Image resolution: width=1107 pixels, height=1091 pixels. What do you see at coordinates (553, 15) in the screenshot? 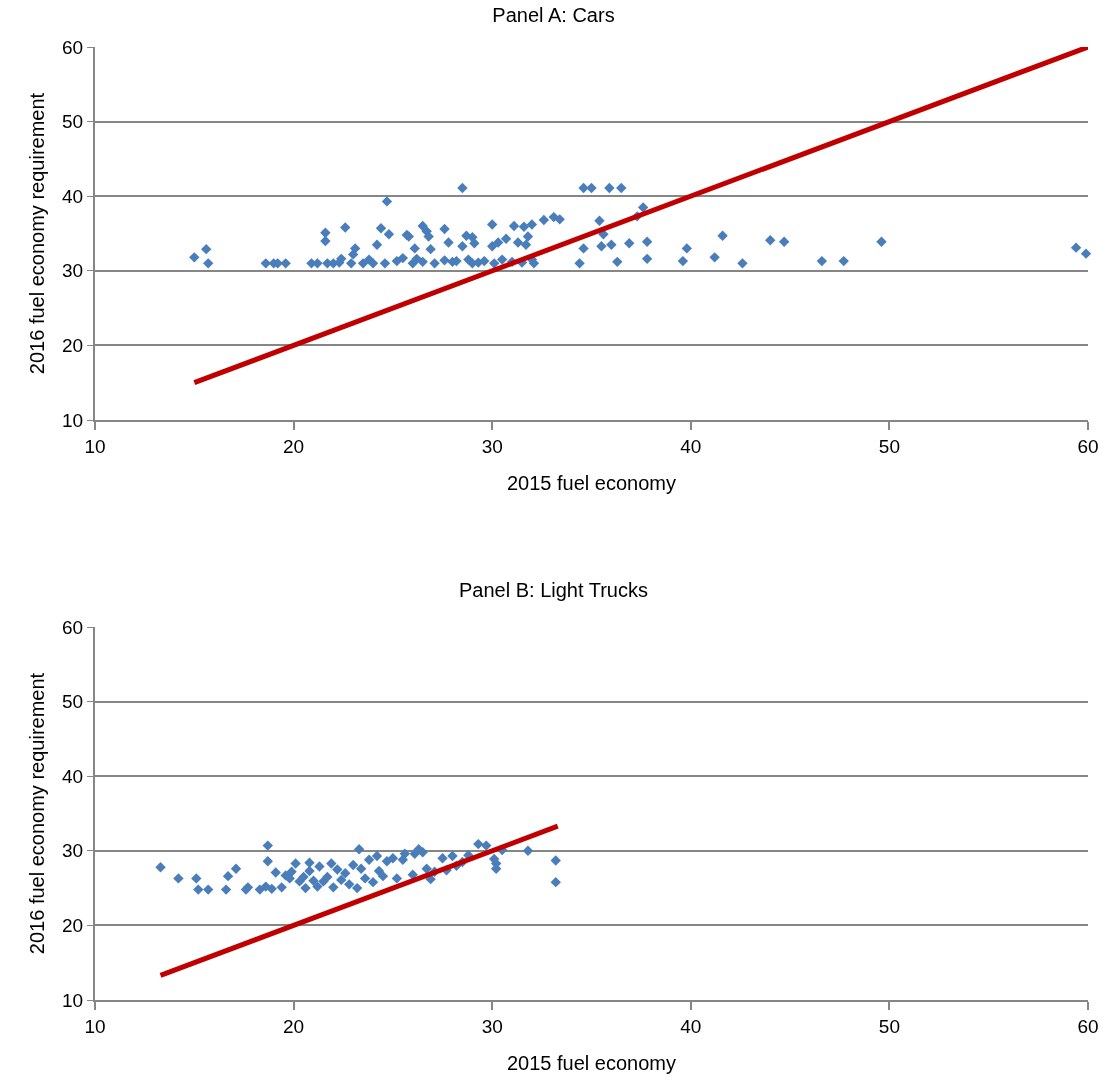
I see `chart-title: Panel A: Cars` at bounding box center [553, 15].